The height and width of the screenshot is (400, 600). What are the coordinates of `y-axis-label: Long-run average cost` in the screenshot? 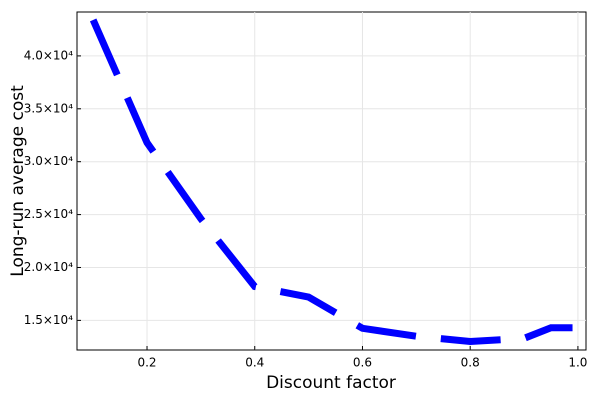 It's located at (18, 181).